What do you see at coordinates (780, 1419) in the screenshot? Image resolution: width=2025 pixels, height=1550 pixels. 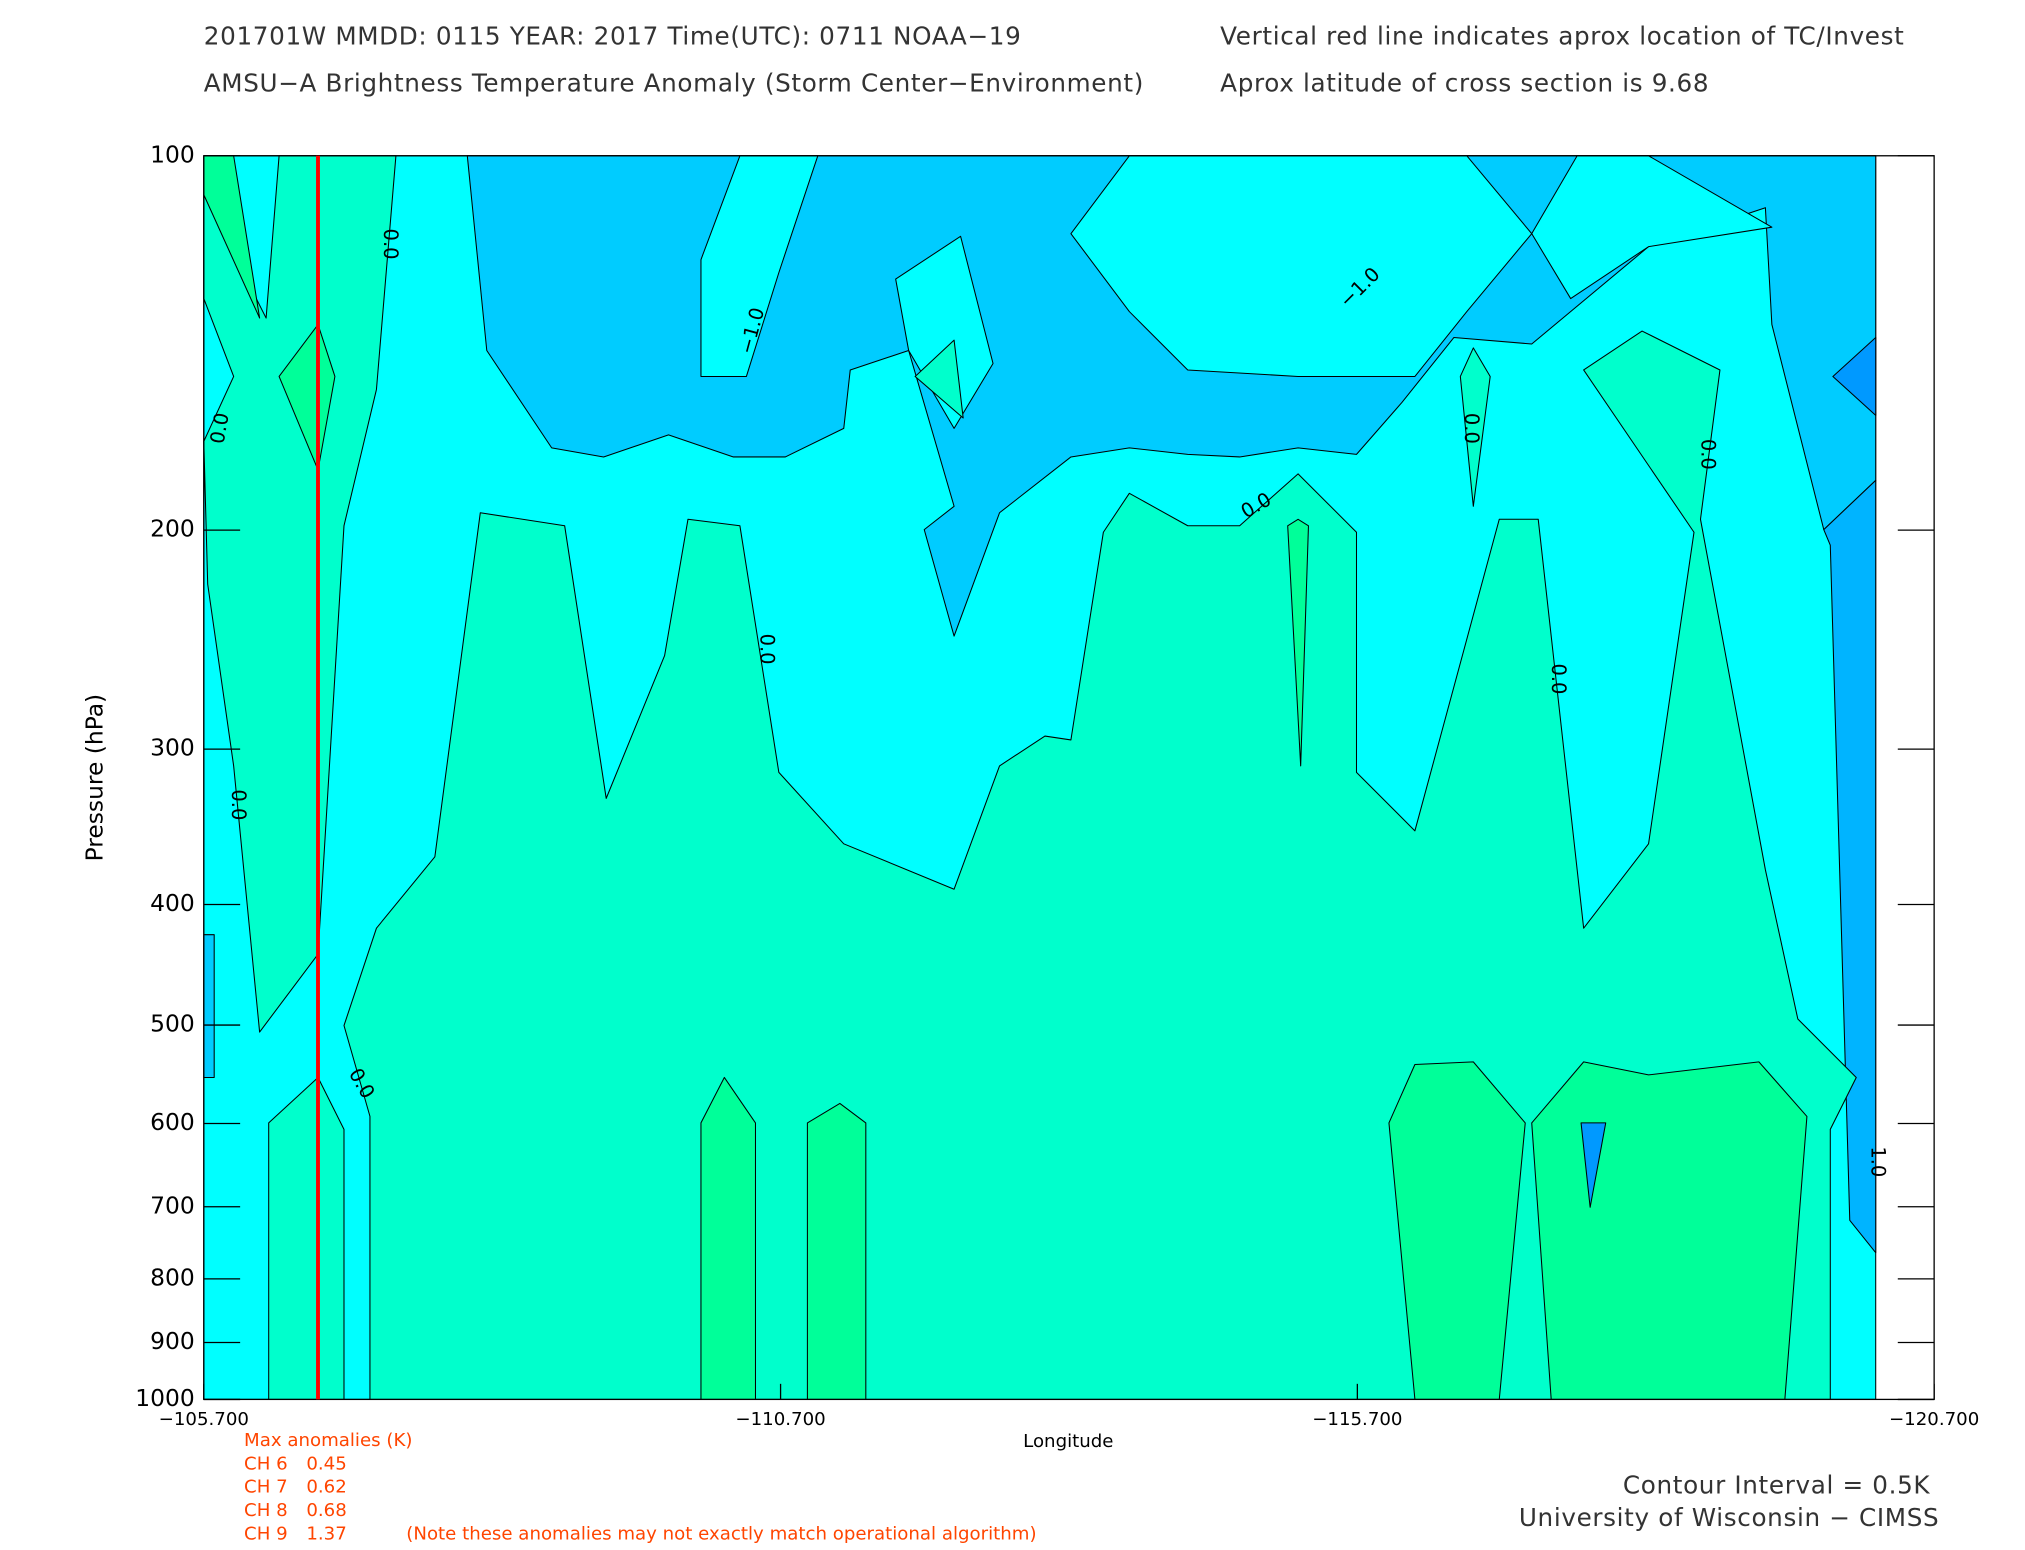 I see `x-tick-label: −110.700` at bounding box center [780, 1419].